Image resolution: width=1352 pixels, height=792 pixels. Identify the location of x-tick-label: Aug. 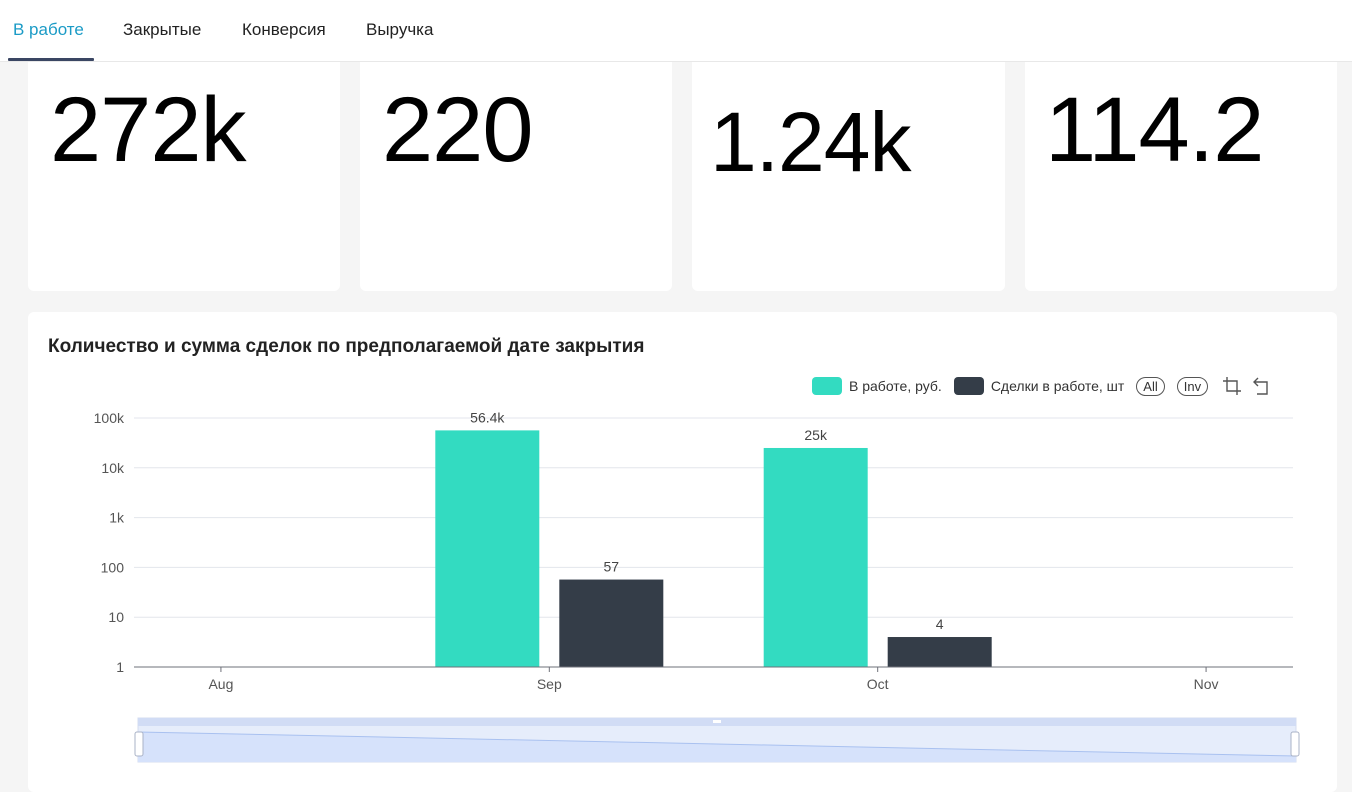
(220, 684).